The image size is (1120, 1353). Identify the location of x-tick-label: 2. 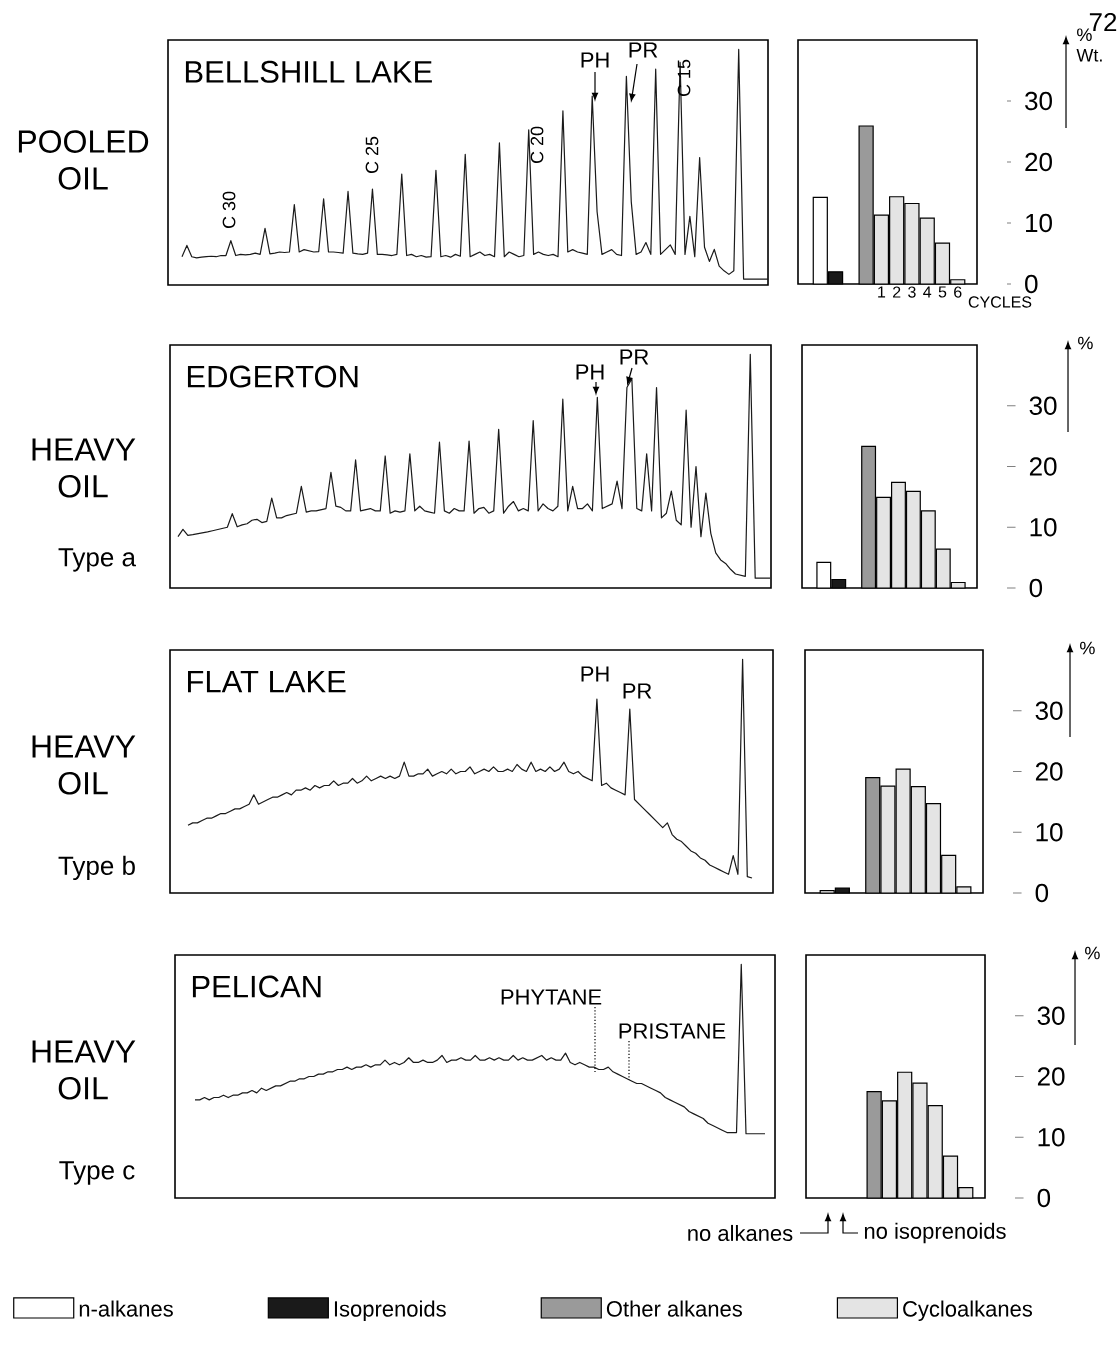
(897, 292).